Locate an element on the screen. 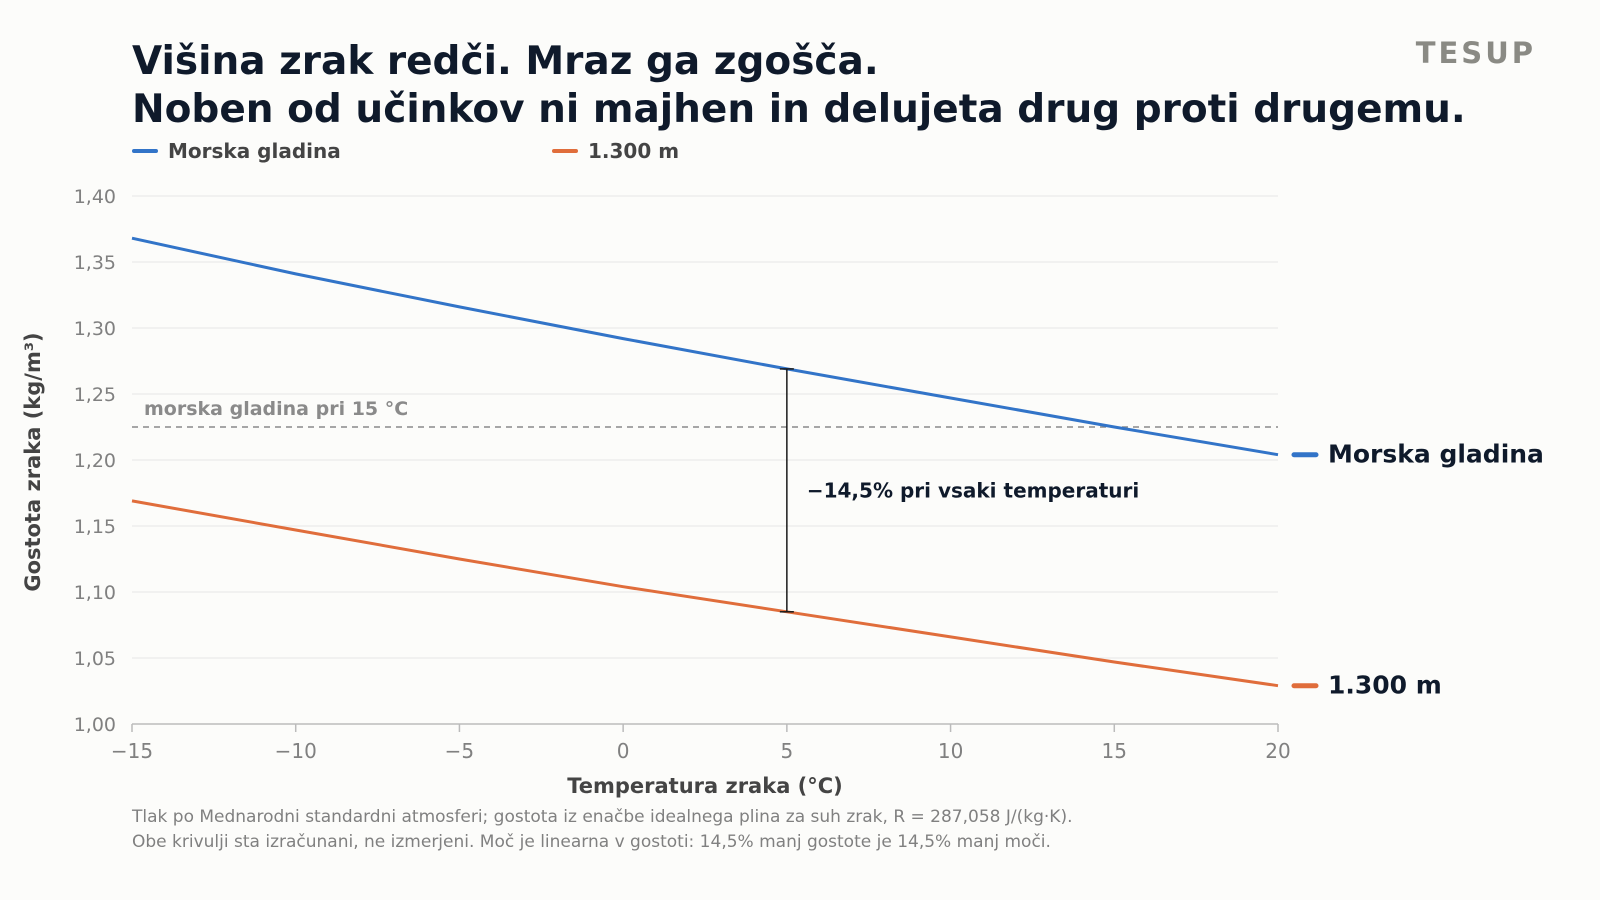  x-tick-label: 10 is located at coordinates (950, 751).